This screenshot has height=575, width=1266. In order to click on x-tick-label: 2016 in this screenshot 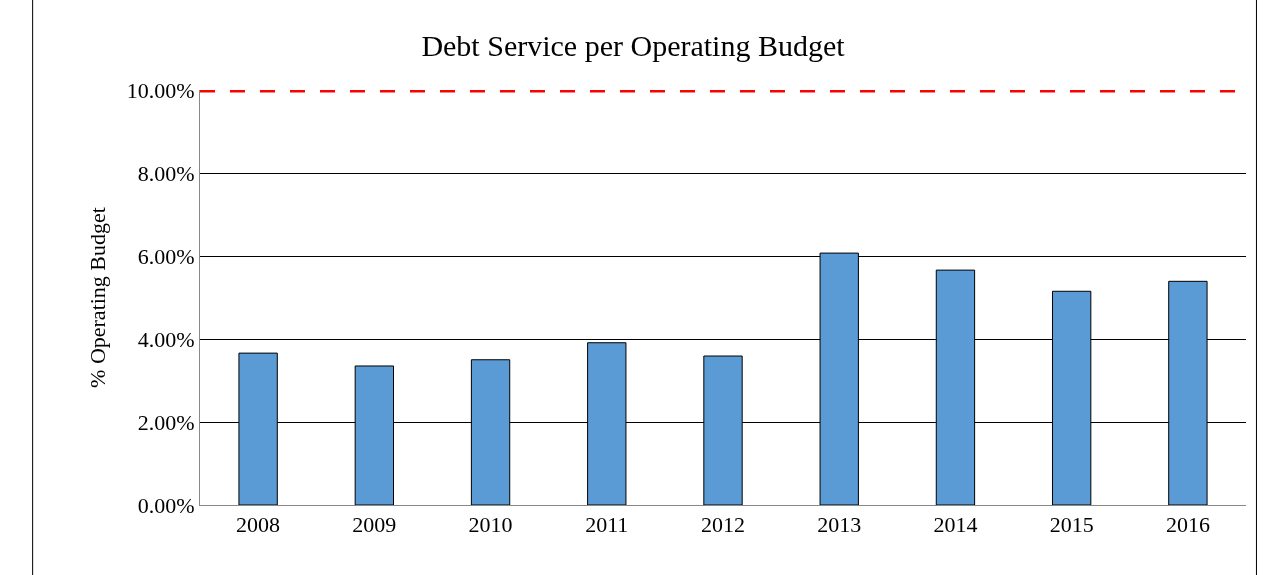, I will do `click(1187, 525)`.